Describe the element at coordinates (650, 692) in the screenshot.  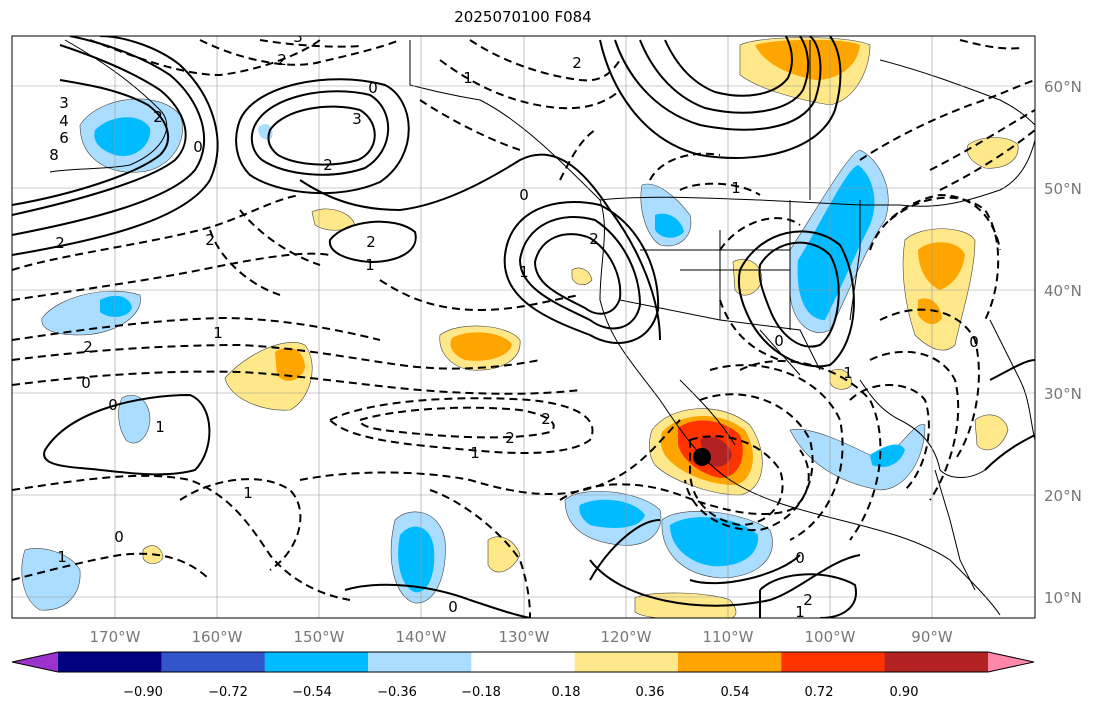
I see `colorbar-tick-label: 0.36` at that location.